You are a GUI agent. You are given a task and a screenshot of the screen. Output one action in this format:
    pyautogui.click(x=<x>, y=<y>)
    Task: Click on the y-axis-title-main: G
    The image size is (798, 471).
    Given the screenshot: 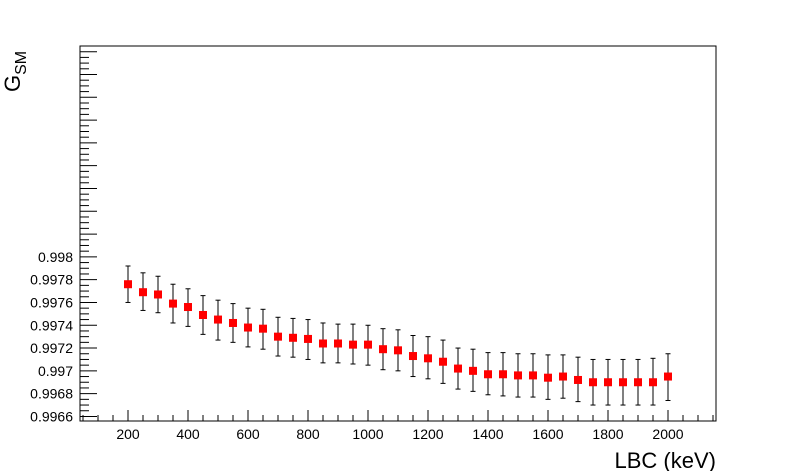 What is the action you would take?
    pyautogui.click(x=12, y=83)
    